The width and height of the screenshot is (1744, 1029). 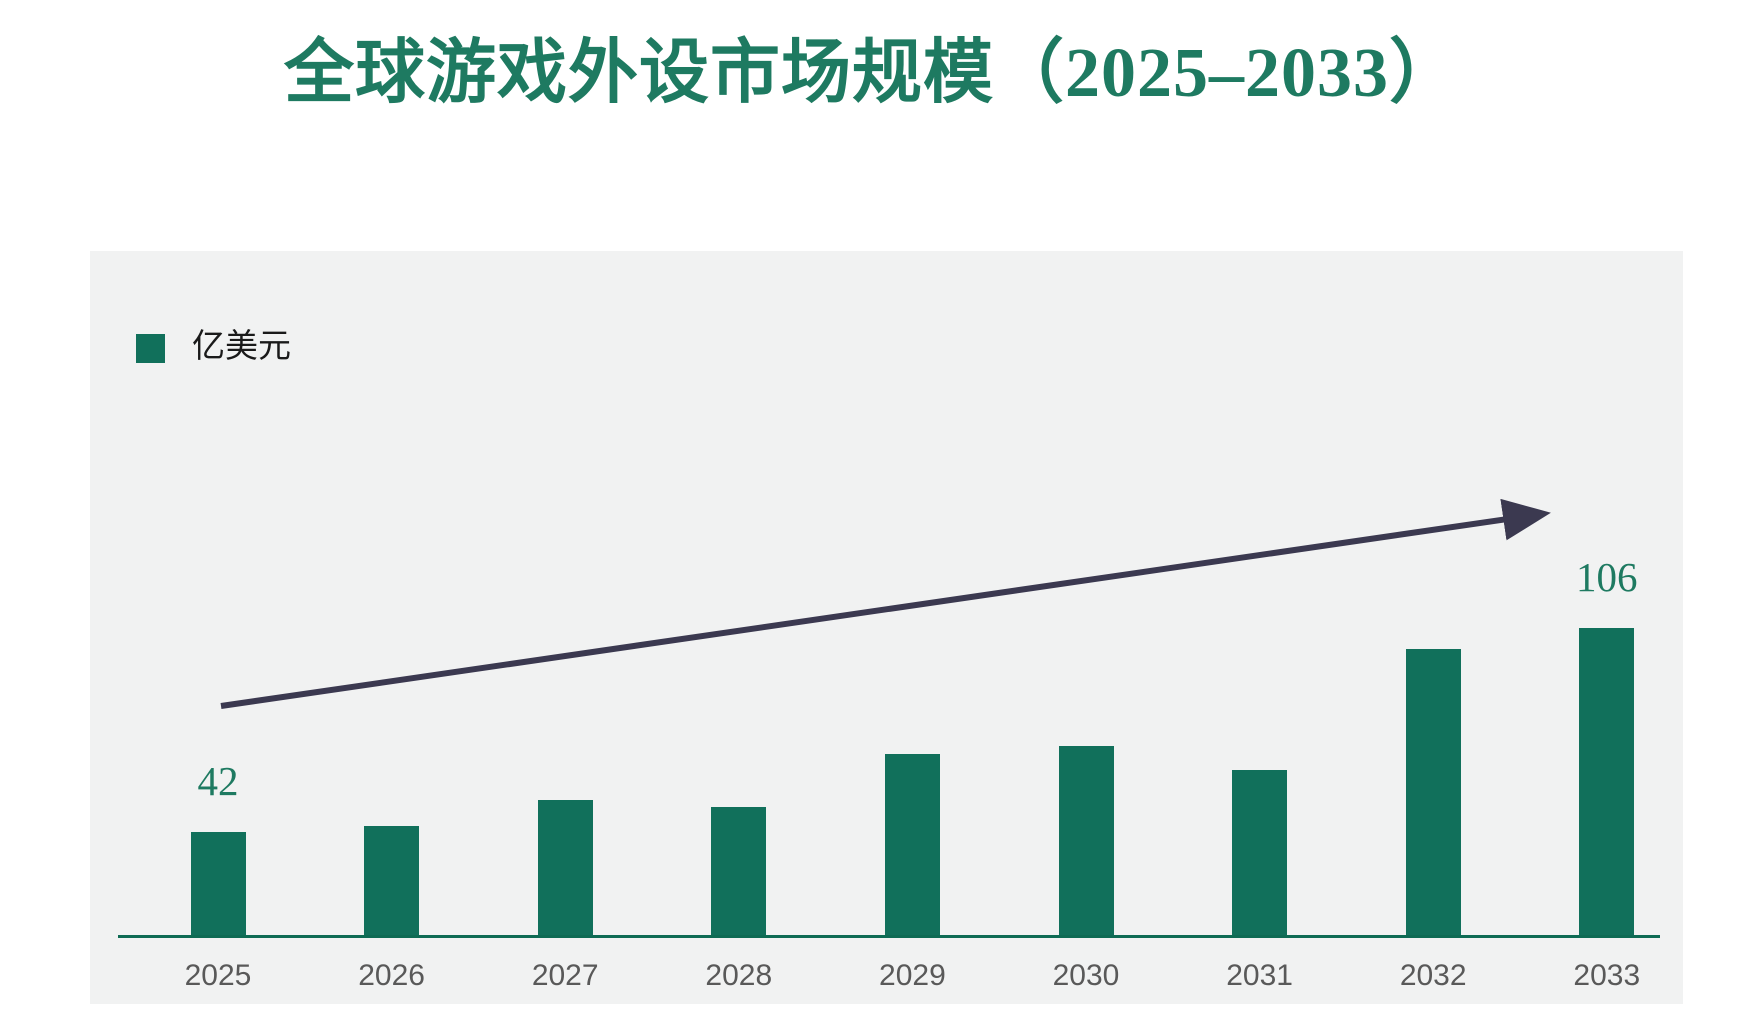 I want to click on bar-2026, so click(x=392, y=881).